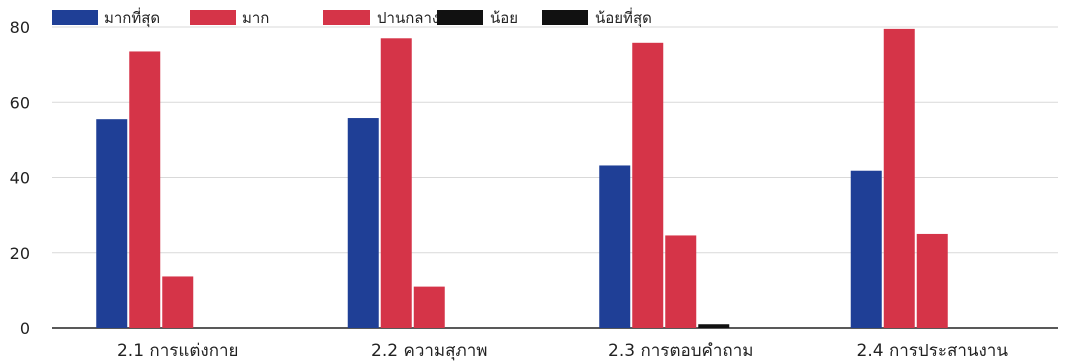 The height and width of the screenshot is (364, 1083). What do you see at coordinates (255, 18) in the screenshot?
I see `legend-label: มาก` at bounding box center [255, 18].